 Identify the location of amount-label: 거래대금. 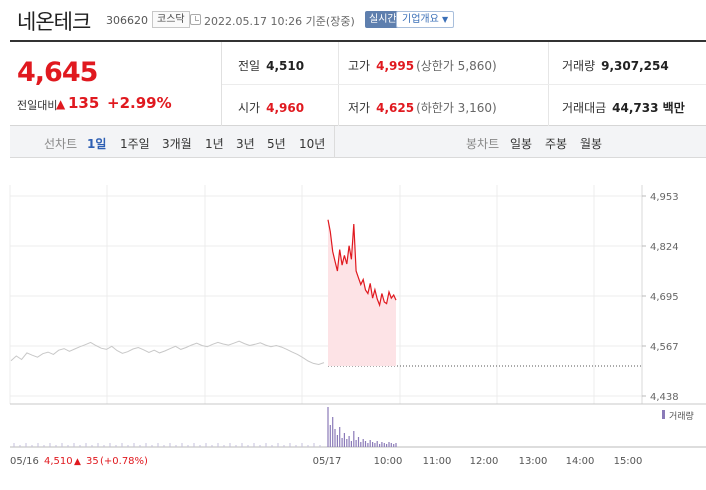
(584, 108).